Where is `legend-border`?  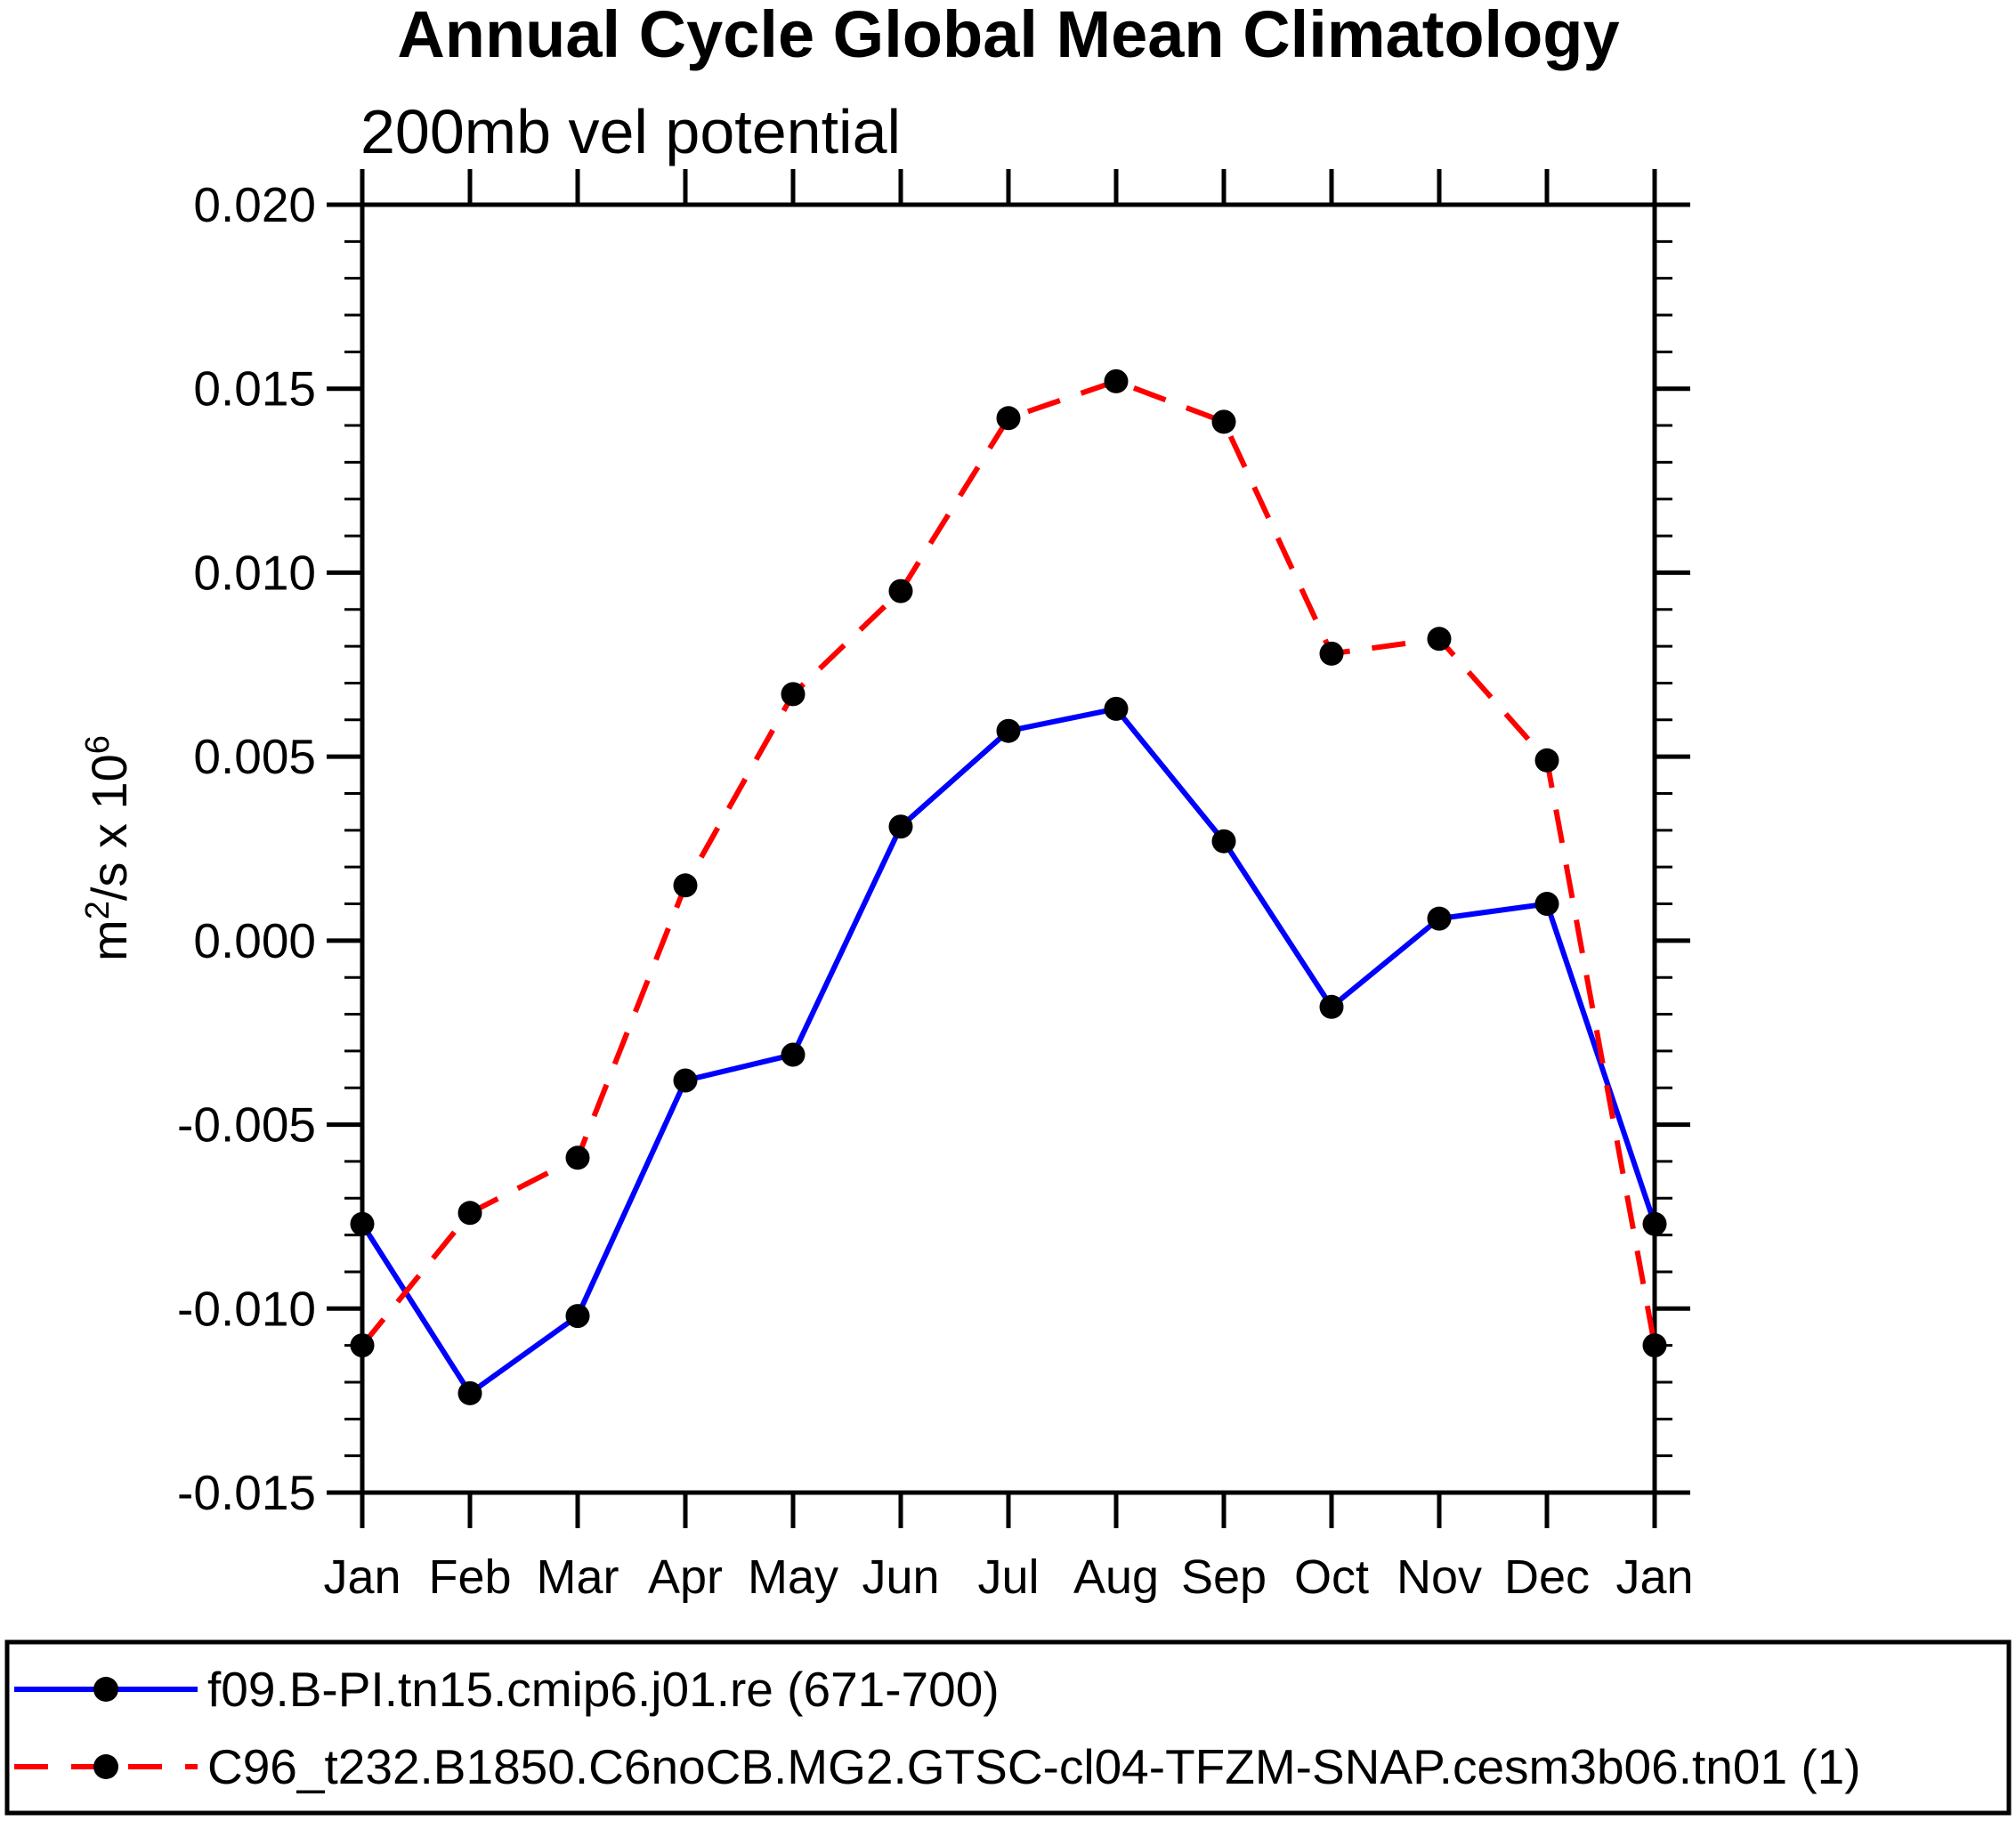
legend-border is located at coordinates (1008, 1727).